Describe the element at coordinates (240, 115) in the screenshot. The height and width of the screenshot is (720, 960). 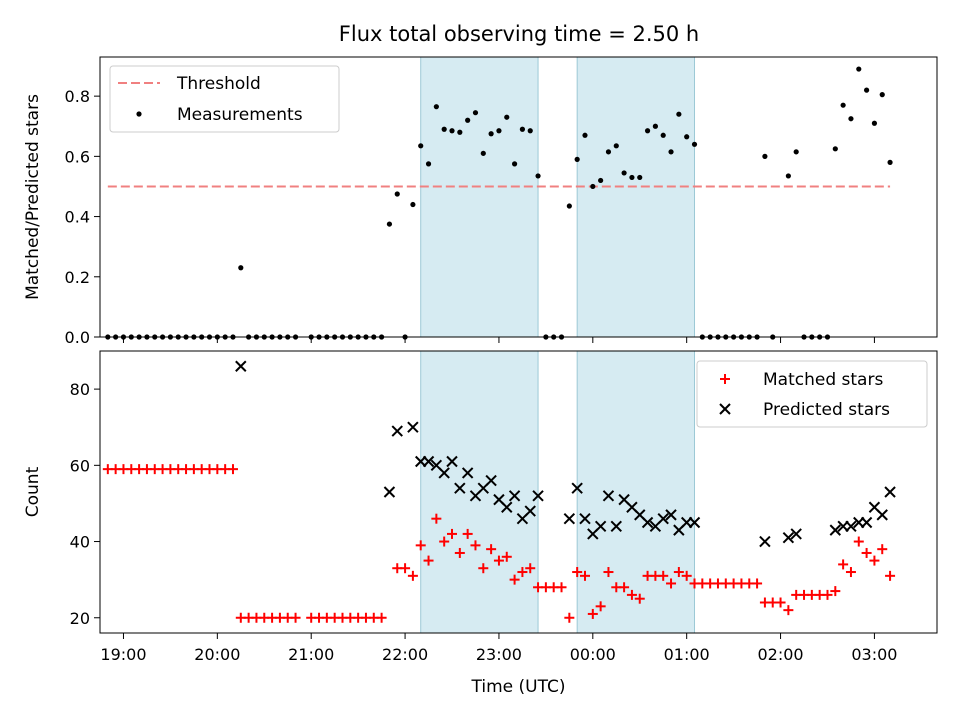
I see `legend-measurements-label: Measurements` at that location.